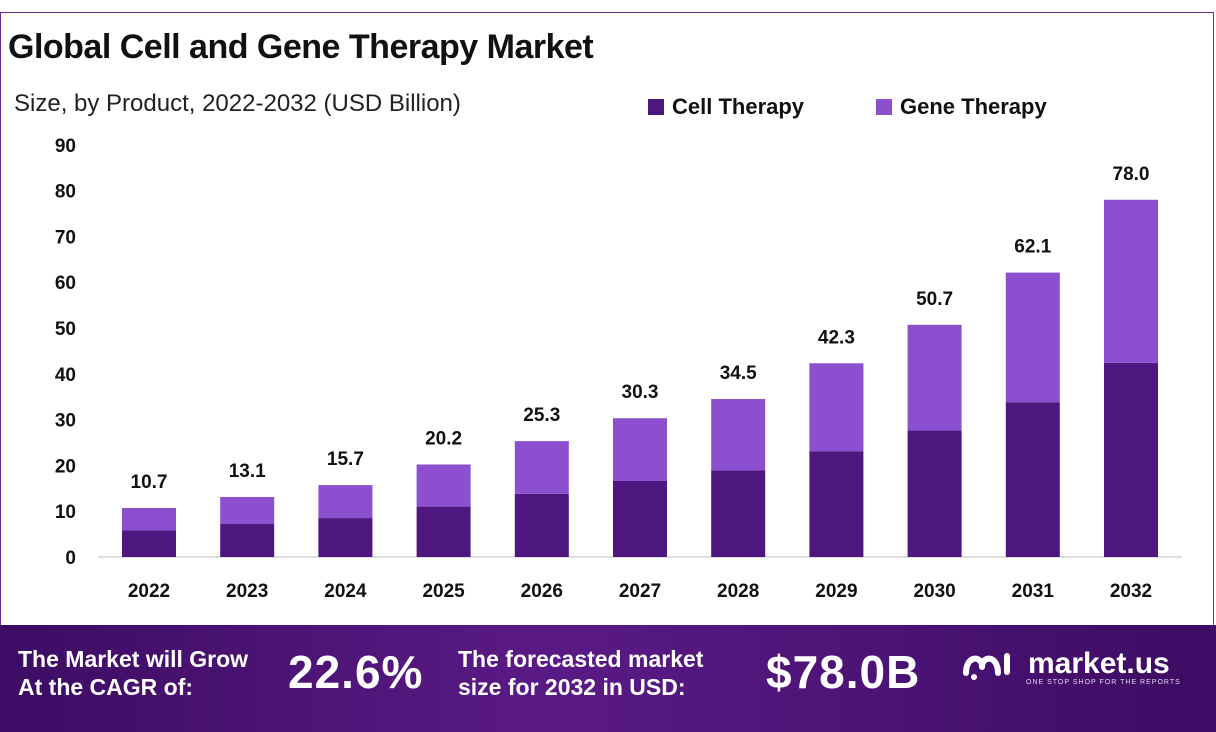 The height and width of the screenshot is (732, 1216). What do you see at coordinates (836, 407) in the screenshot?
I see `bar-gene-therapy-2029` at bounding box center [836, 407].